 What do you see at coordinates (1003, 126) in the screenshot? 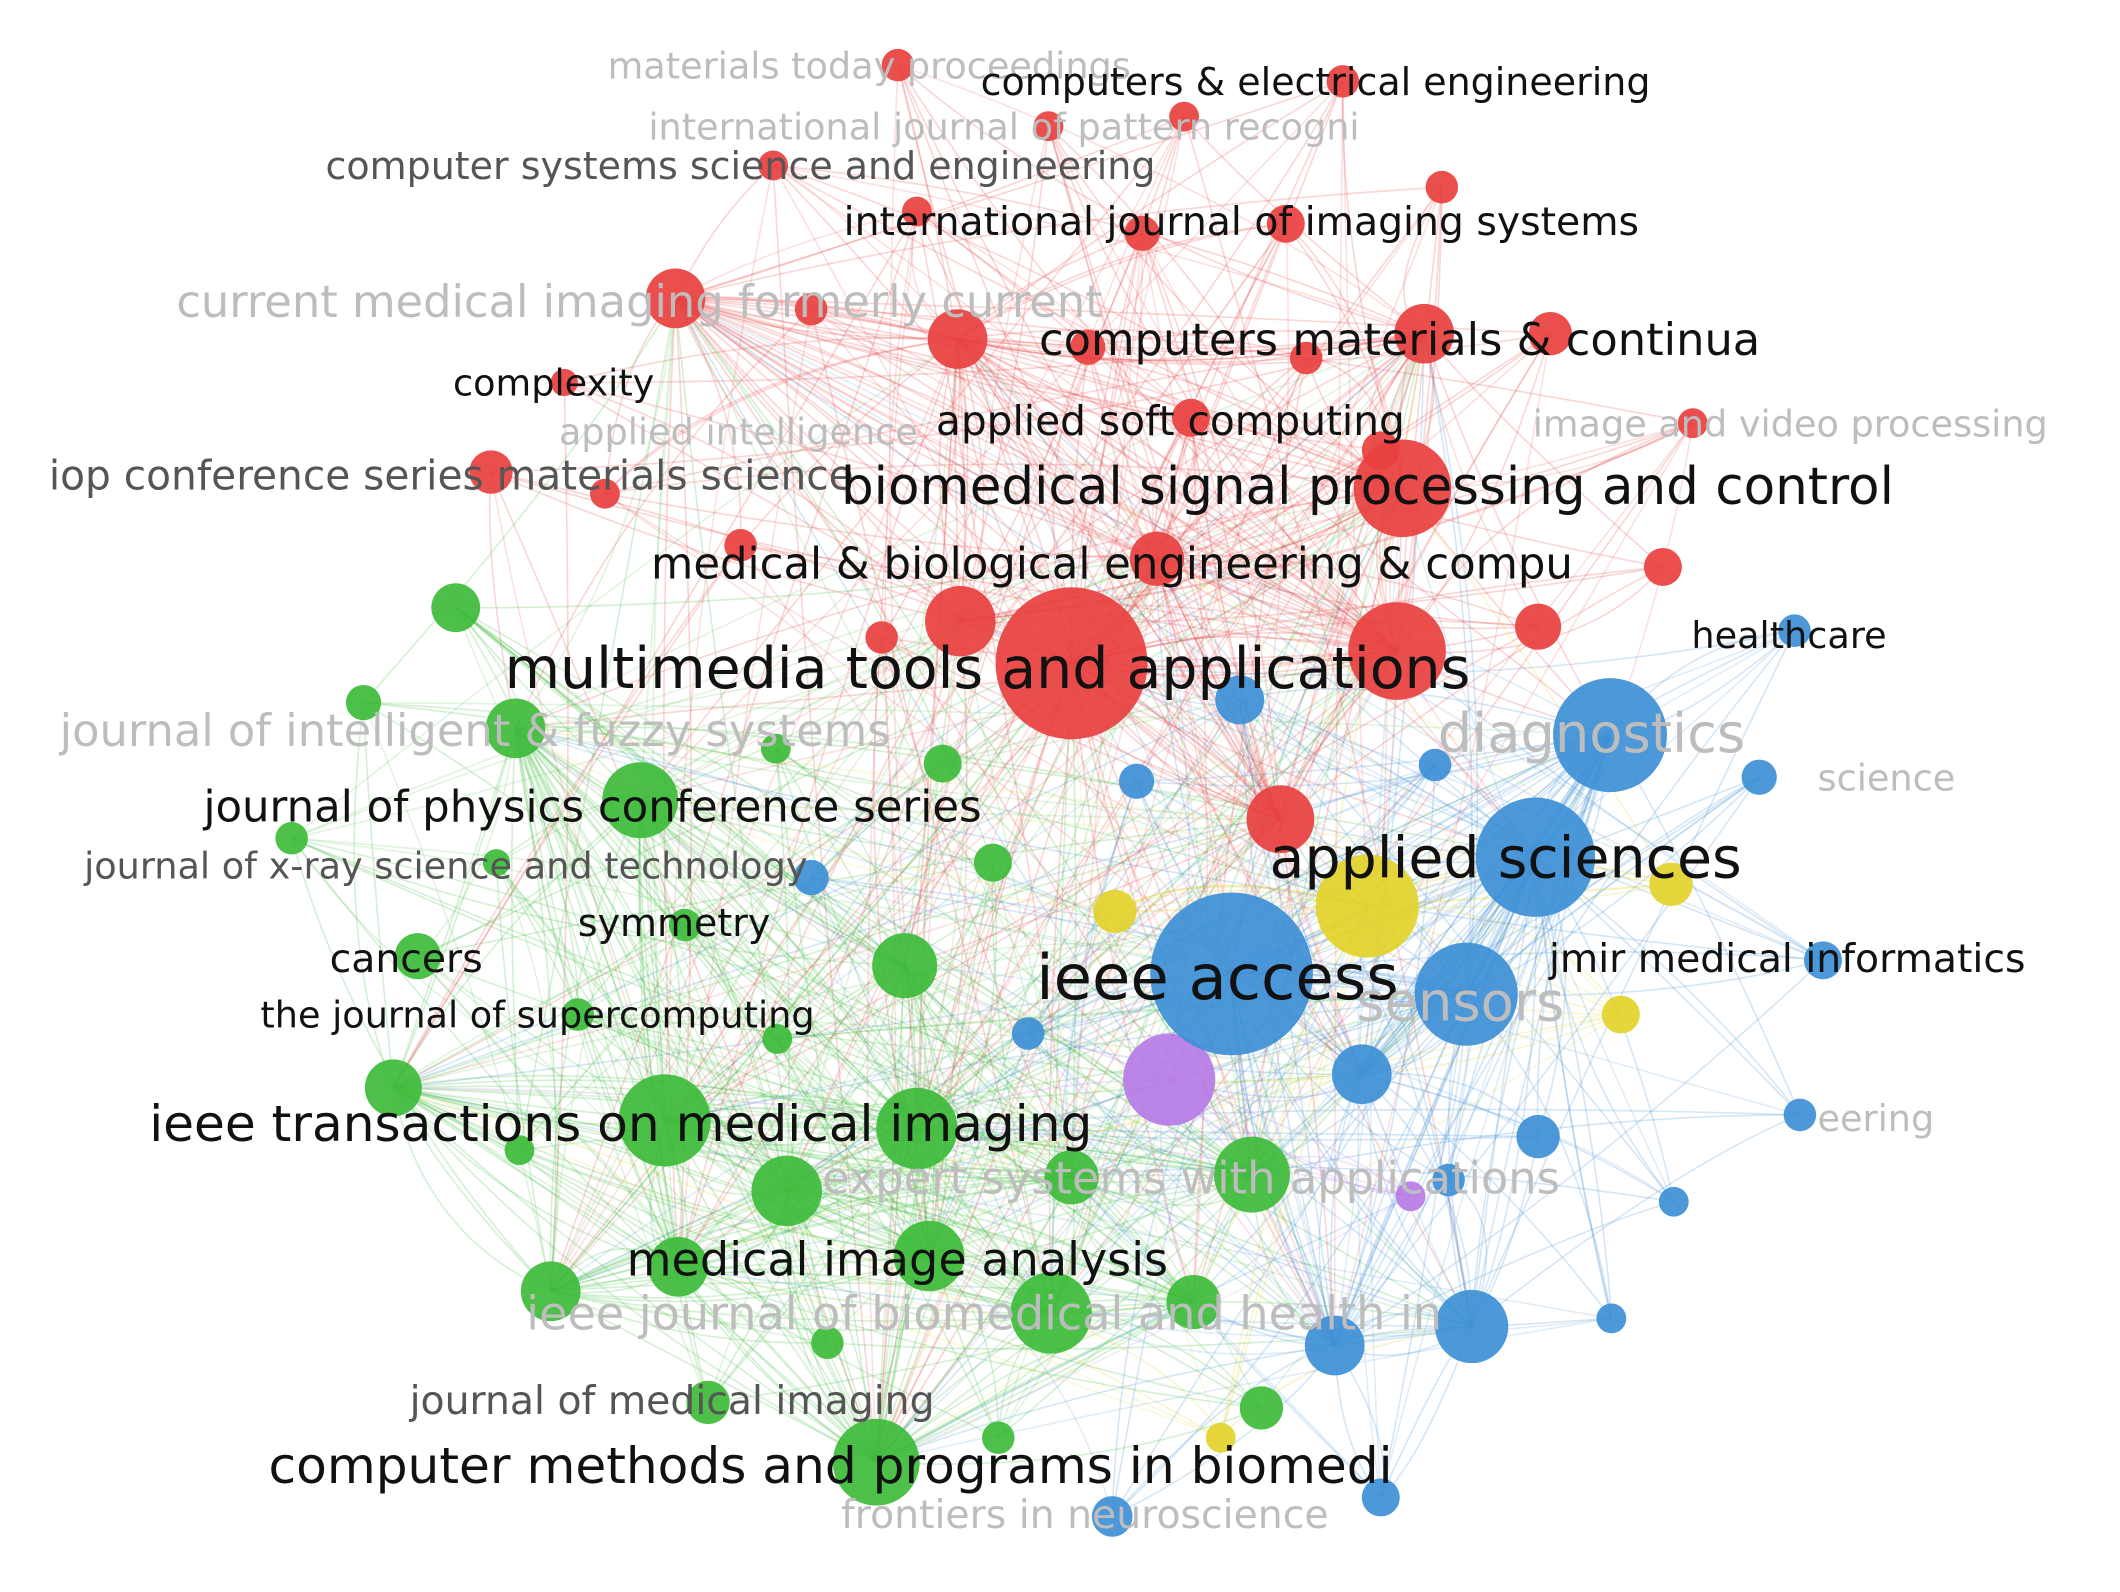
I see `node-label-lbl-03: international journal of pattern recogni` at bounding box center [1003, 126].